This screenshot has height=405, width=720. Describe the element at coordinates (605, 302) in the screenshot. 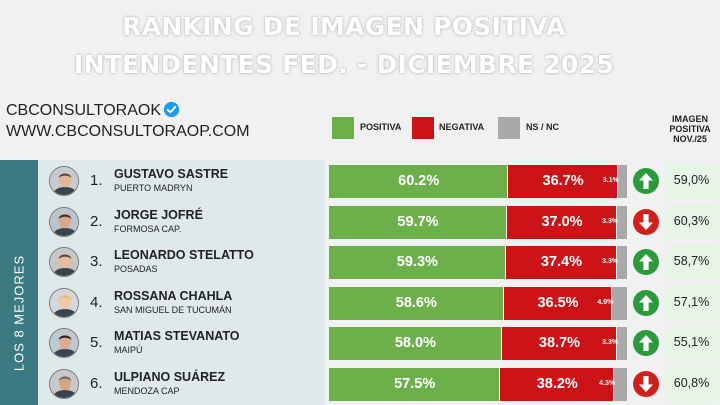

I see `nsnc-value-label: 4.9%` at that location.